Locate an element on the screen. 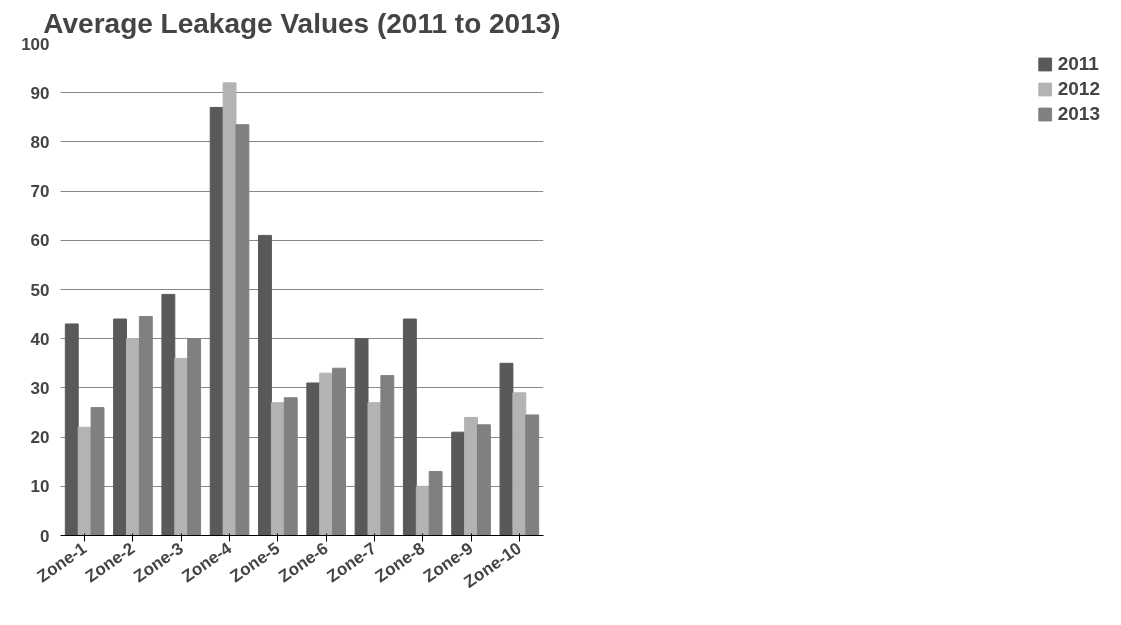  y-tick-label: 10 is located at coordinates (40, 487).